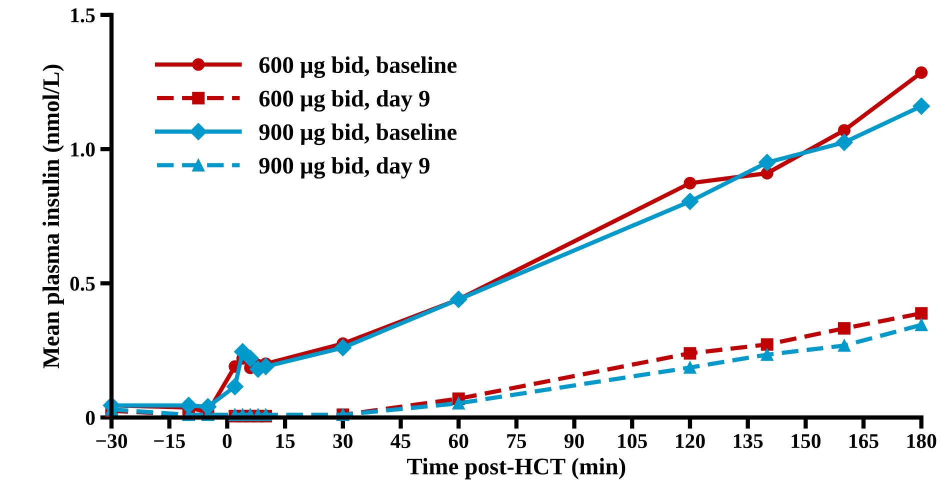 The width and height of the screenshot is (945, 497). I want to click on x-tick-label: 120, so click(690, 441).